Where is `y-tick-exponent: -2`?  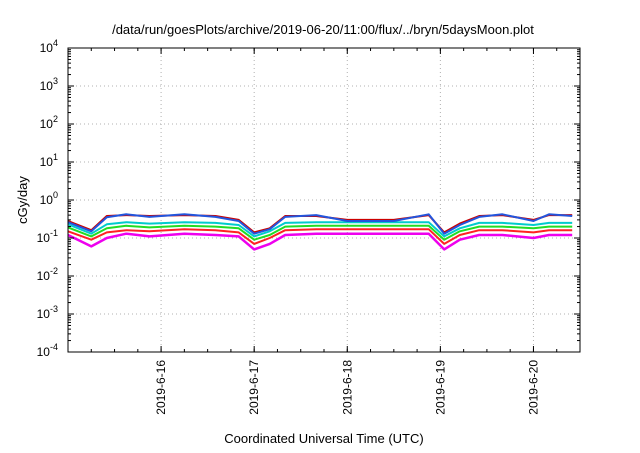
y-tick-exponent: -2 is located at coordinates (54, 271).